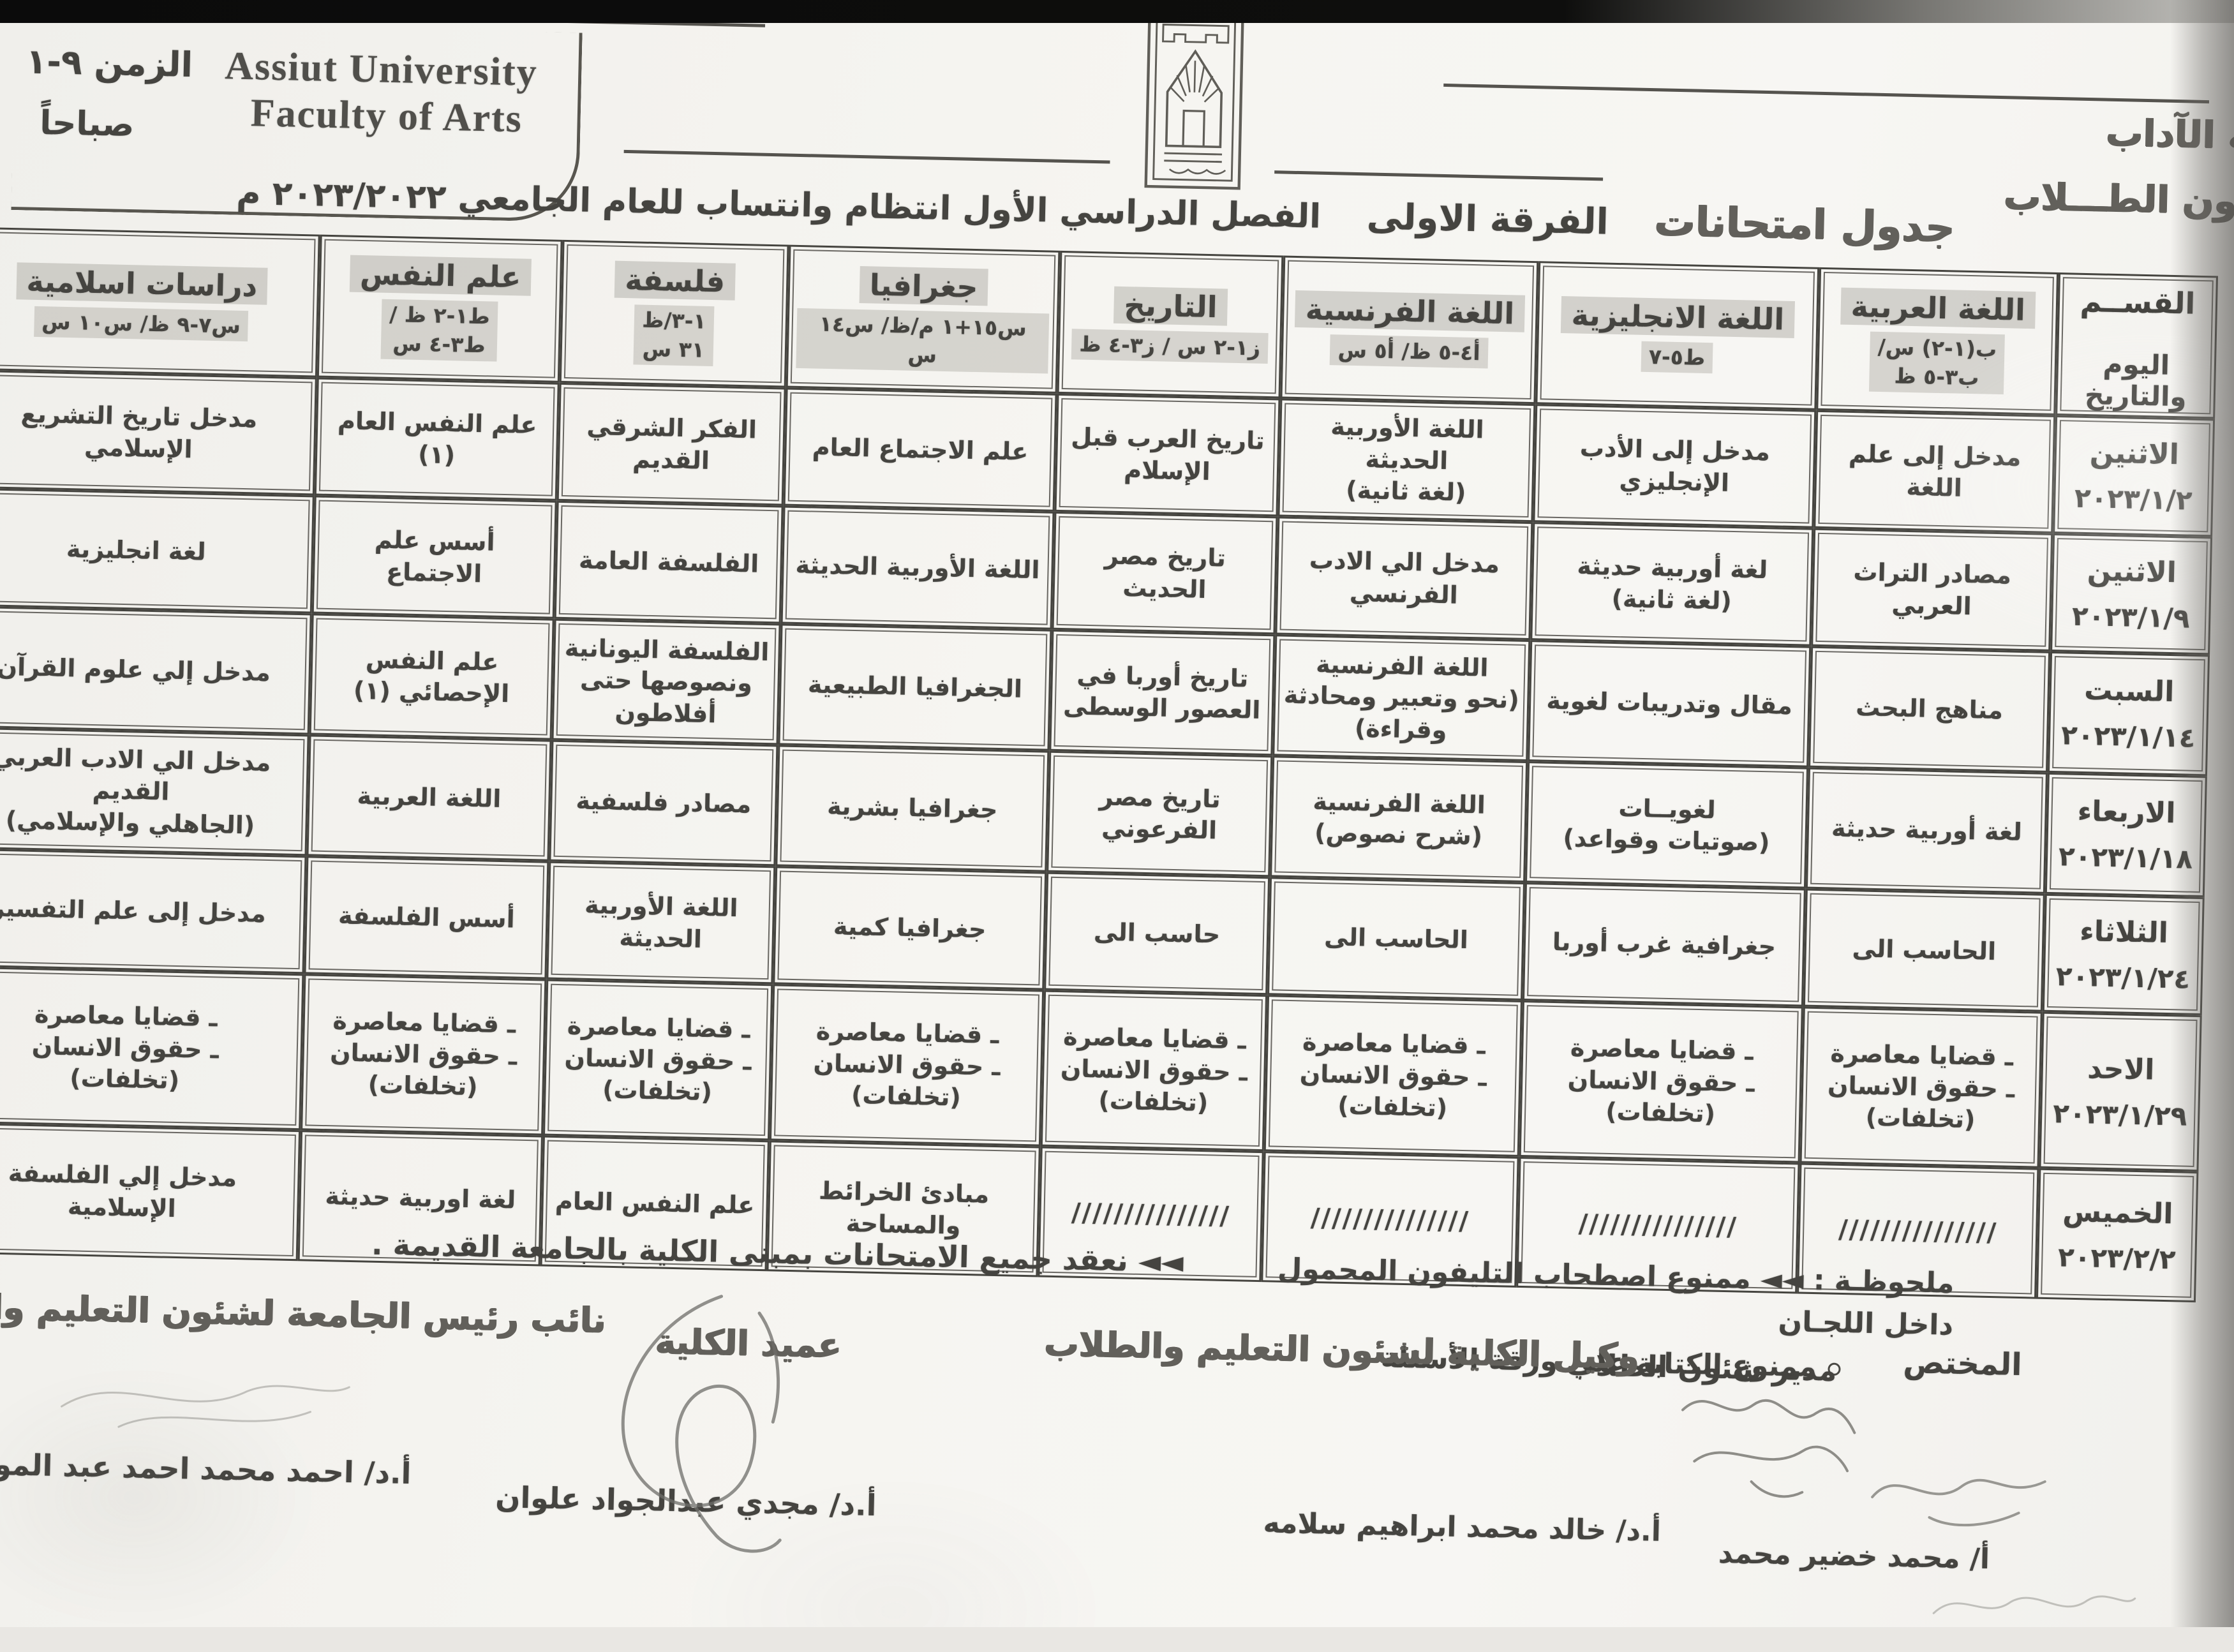 This screenshot has height=1652, width=2234. I want to click on column-subject-name: علم النفس, so click(440, 276).